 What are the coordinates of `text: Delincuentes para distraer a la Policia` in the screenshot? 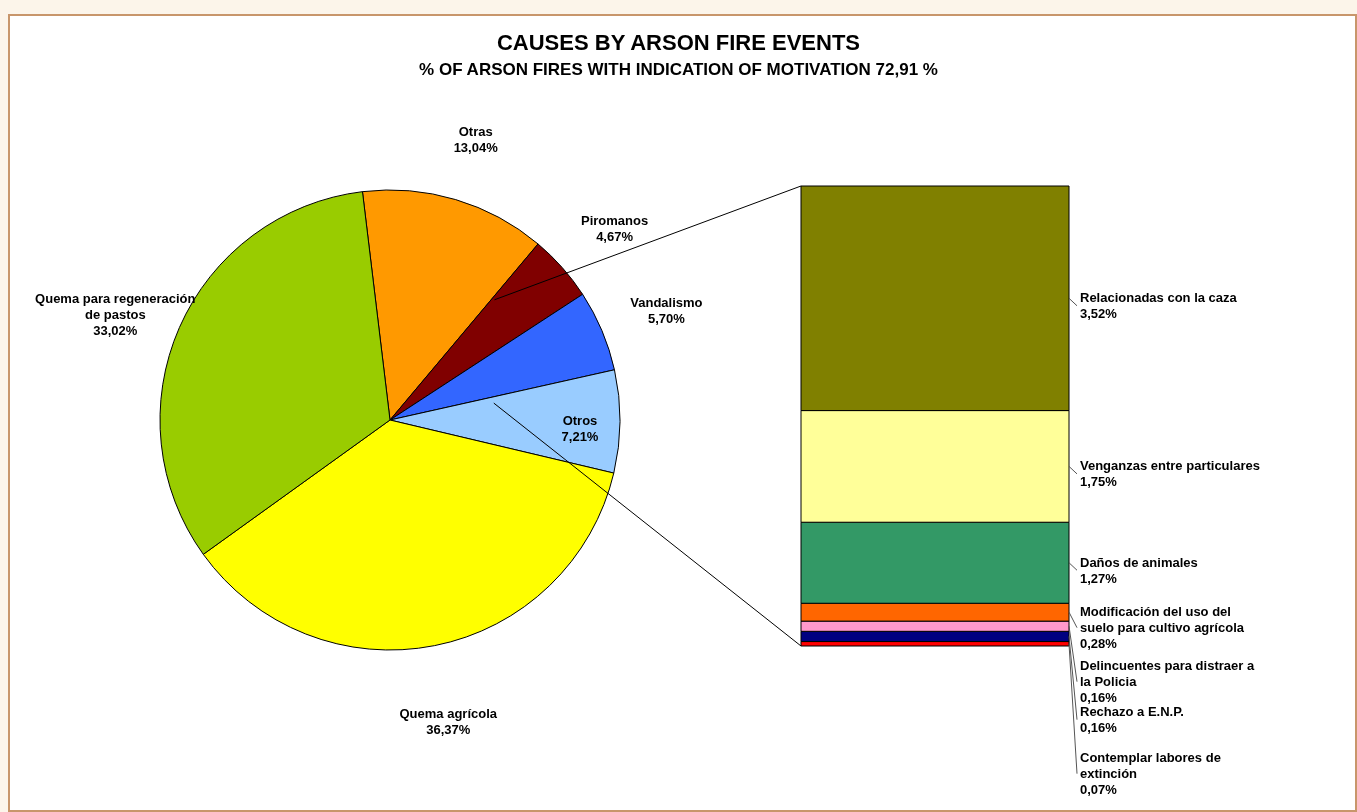 It's located at (1167, 674).